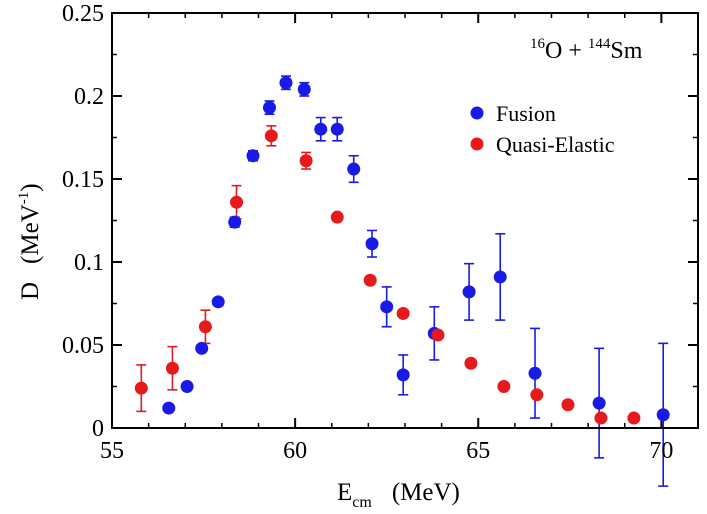 The width and height of the screenshot is (707, 514). What do you see at coordinates (24, 198) in the screenshot?
I see `y-axis-label-sup: -1` at bounding box center [24, 198].